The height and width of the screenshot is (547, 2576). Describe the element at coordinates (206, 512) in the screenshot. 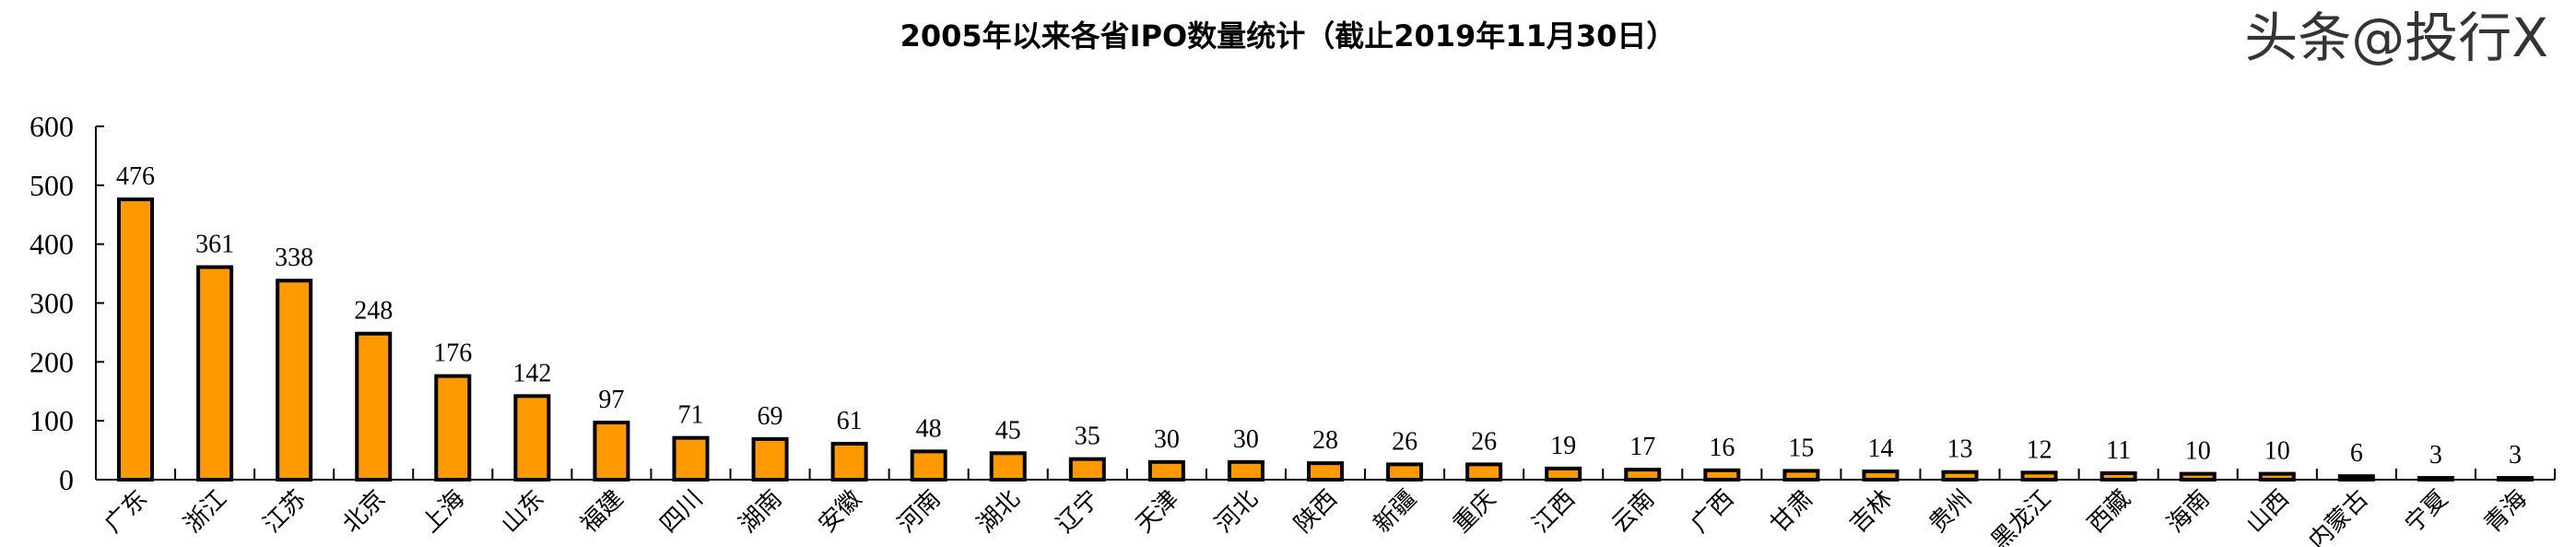

I see `x-tick-label: 浙江` at that location.